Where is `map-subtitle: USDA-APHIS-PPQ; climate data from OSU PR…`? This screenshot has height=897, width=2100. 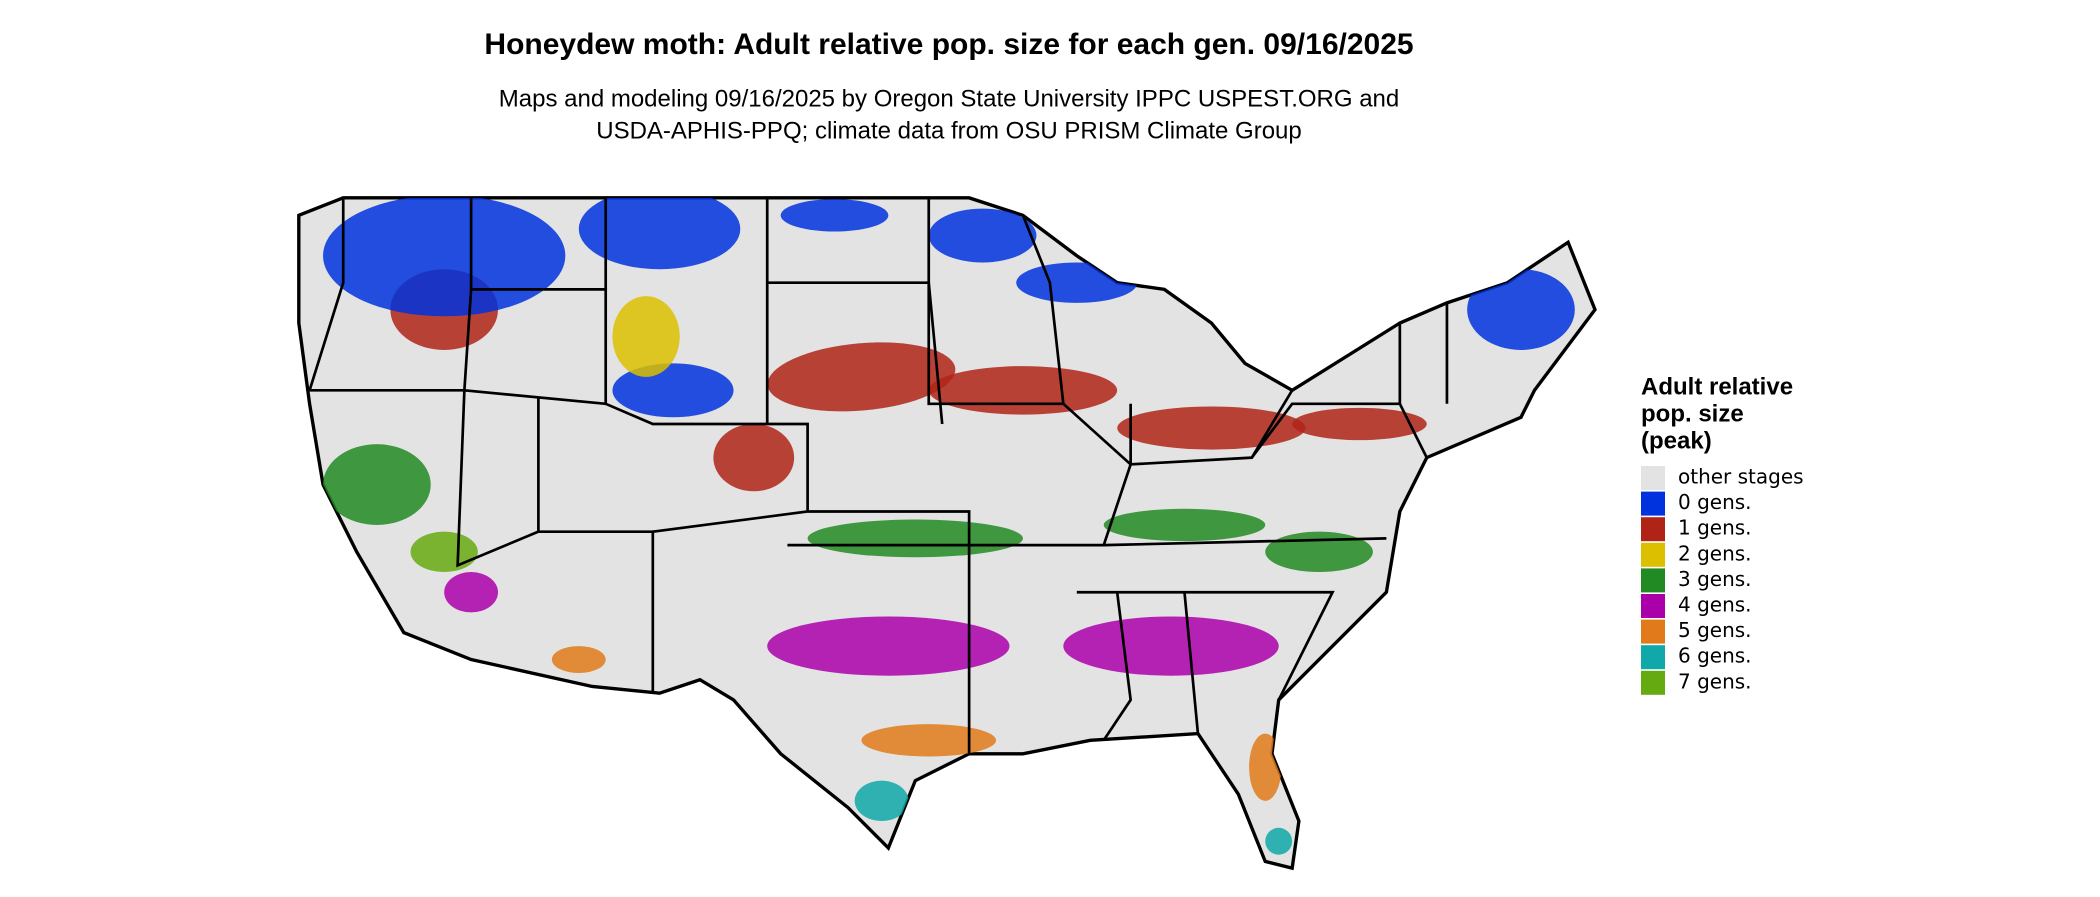
map-subtitle: USDA-APHIS-PPQ; climate data from OSU PR… is located at coordinates (949, 130).